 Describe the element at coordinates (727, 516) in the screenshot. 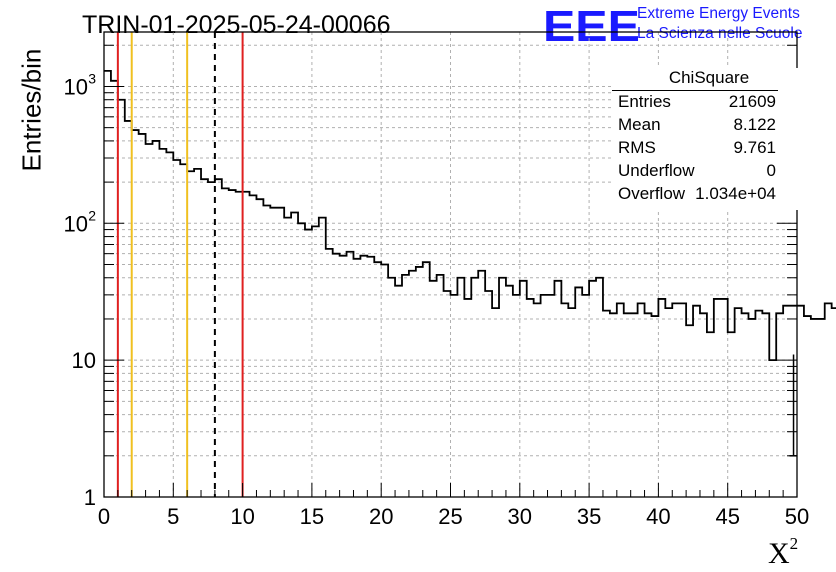

I see `x-tick-label: 45` at that location.